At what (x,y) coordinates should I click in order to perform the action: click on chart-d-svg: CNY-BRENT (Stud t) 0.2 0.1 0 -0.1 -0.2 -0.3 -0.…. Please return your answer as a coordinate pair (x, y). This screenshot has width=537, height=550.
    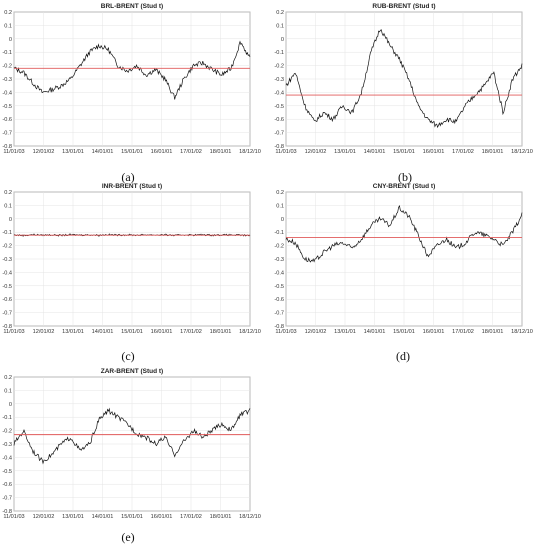
    Looking at the image, I should click on (403, 259).